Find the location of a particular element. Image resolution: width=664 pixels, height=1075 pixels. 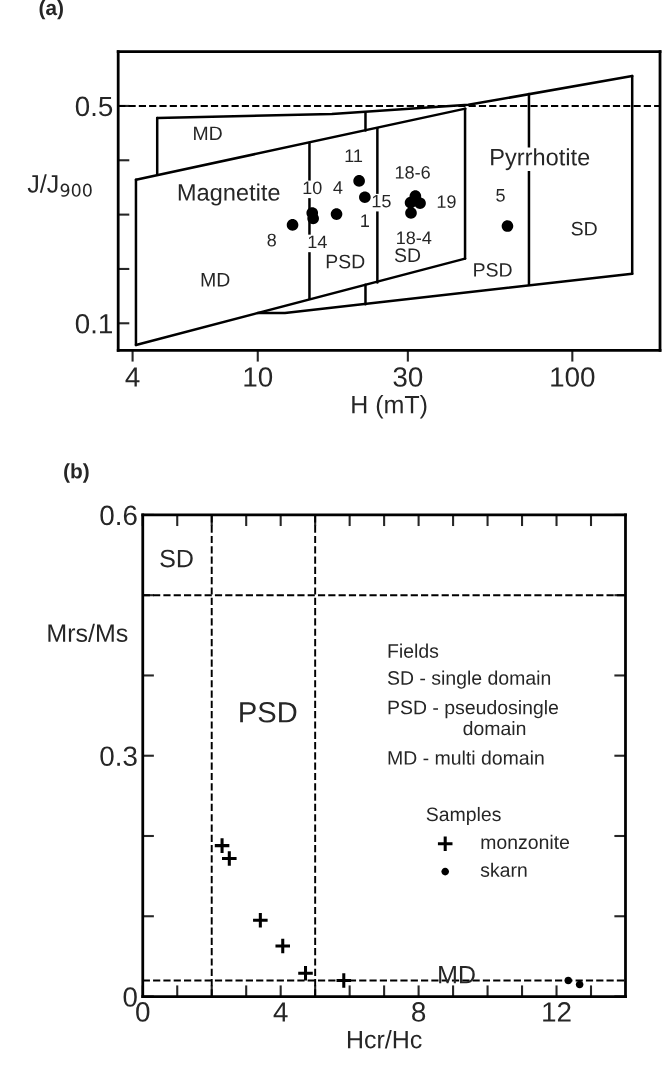

y-axis-title: Mrs/Ms is located at coordinates (88, 633).